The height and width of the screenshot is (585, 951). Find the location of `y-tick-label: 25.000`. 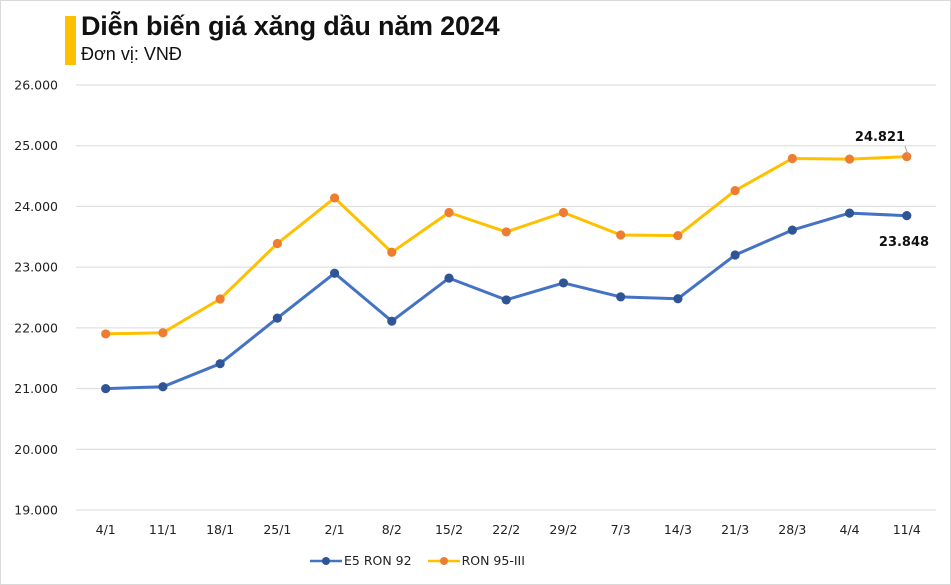

y-tick-label: 25.000 is located at coordinates (36, 145).